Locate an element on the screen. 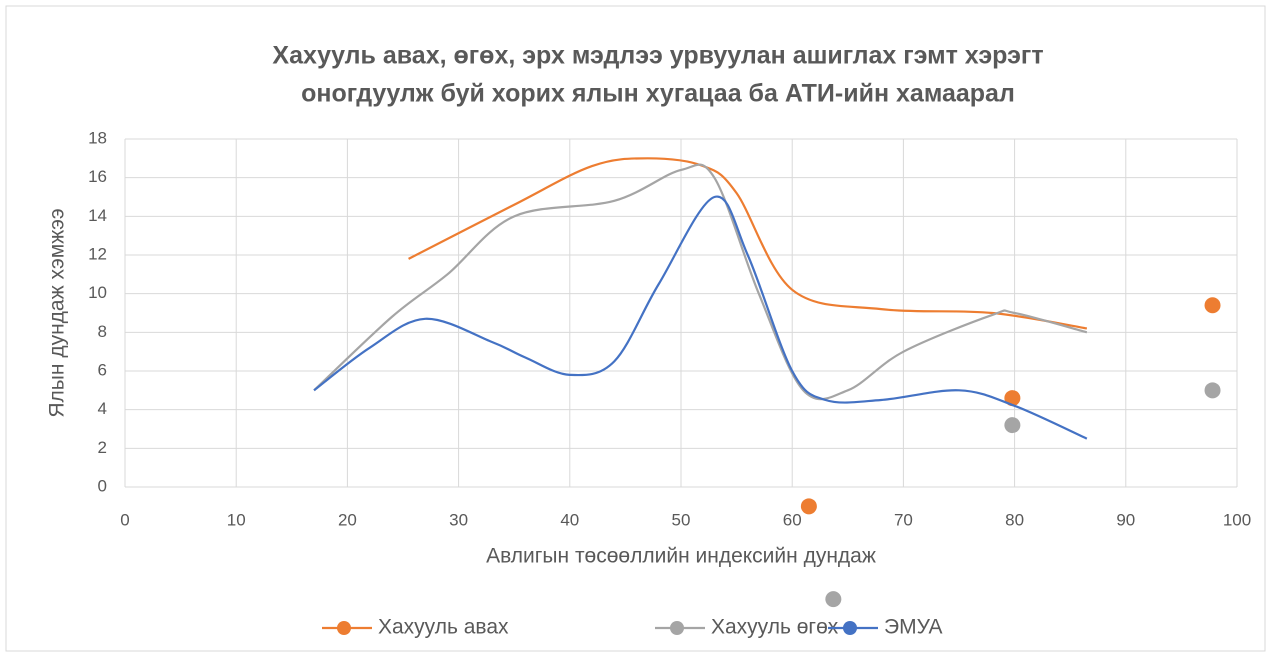  y-tick-label: 10 is located at coordinates (97, 292).